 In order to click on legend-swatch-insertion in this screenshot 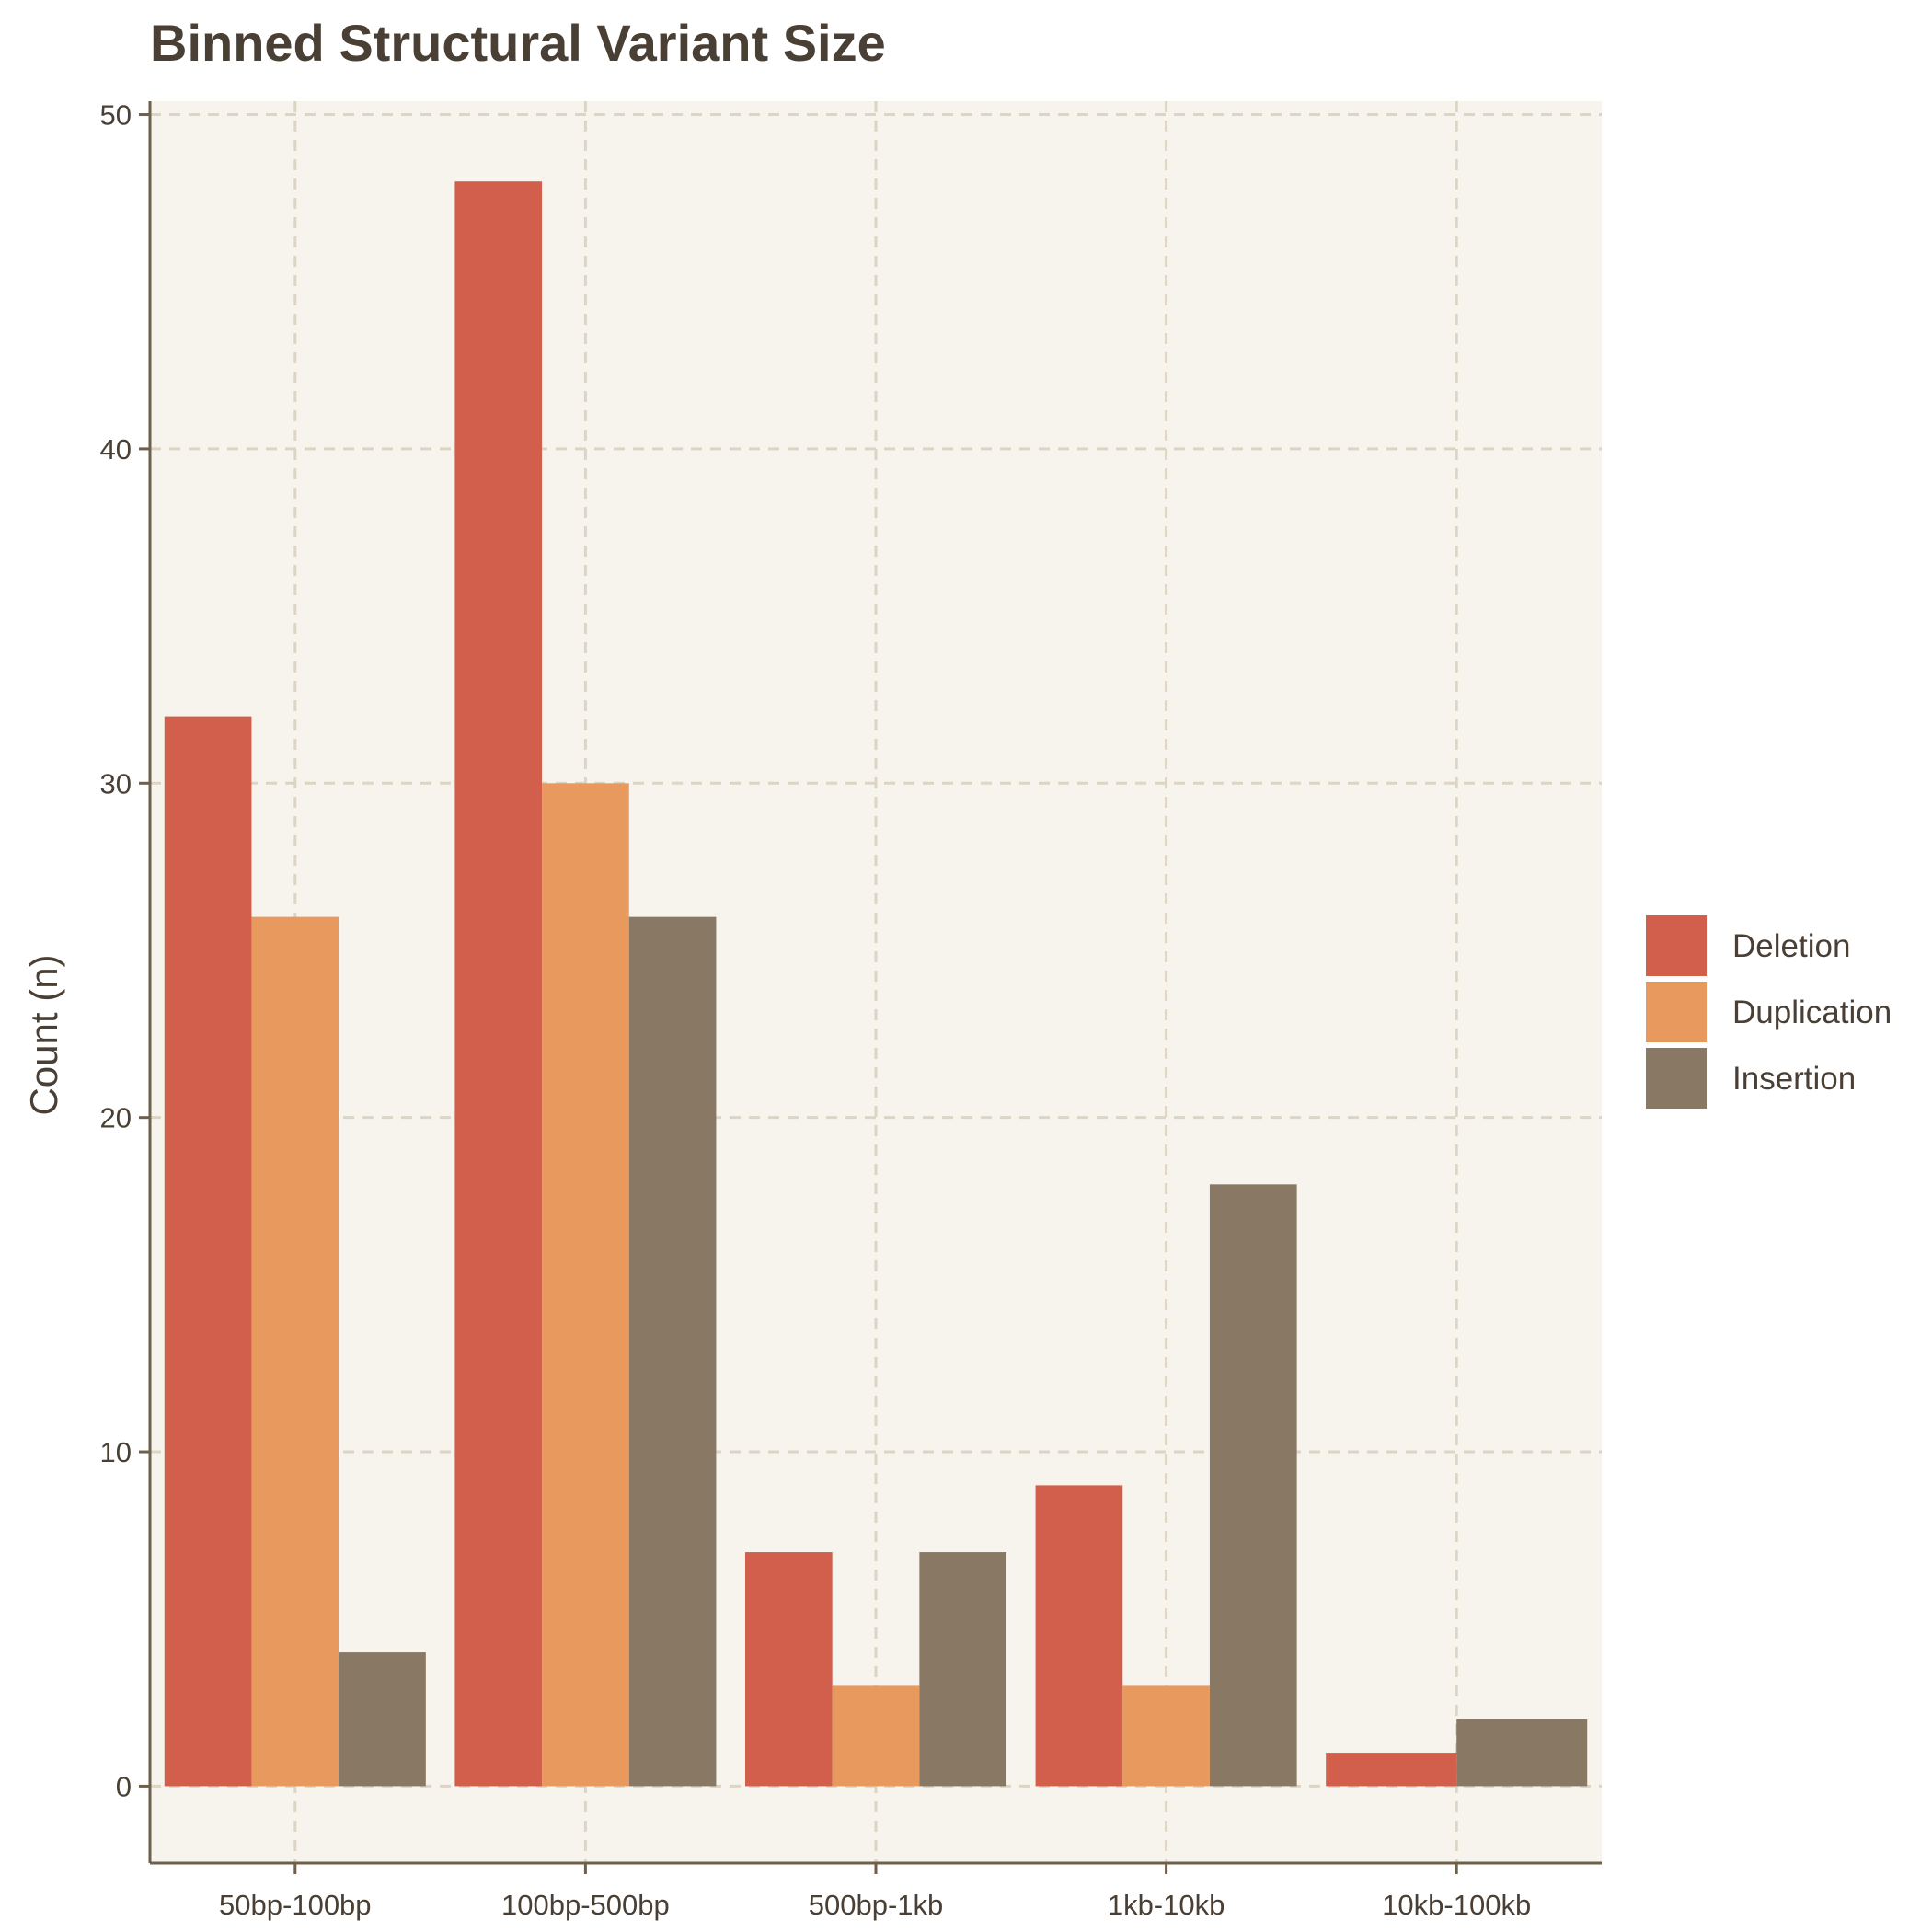, I will do `click(1676, 1078)`.